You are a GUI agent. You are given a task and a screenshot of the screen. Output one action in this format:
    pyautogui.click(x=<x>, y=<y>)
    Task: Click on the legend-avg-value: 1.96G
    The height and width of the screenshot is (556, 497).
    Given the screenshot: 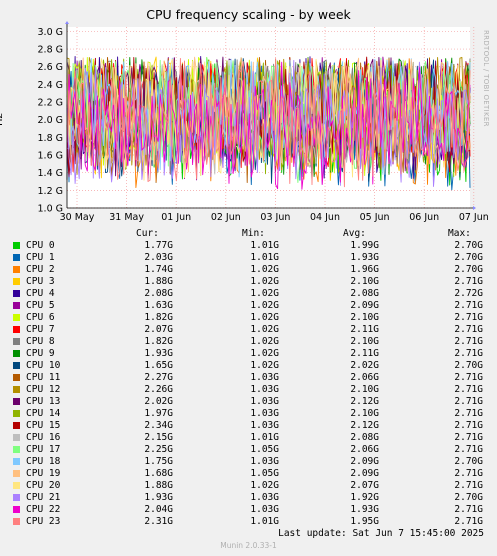 What is the action you would take?
    pyautogui.click(x=364, y=269)
    